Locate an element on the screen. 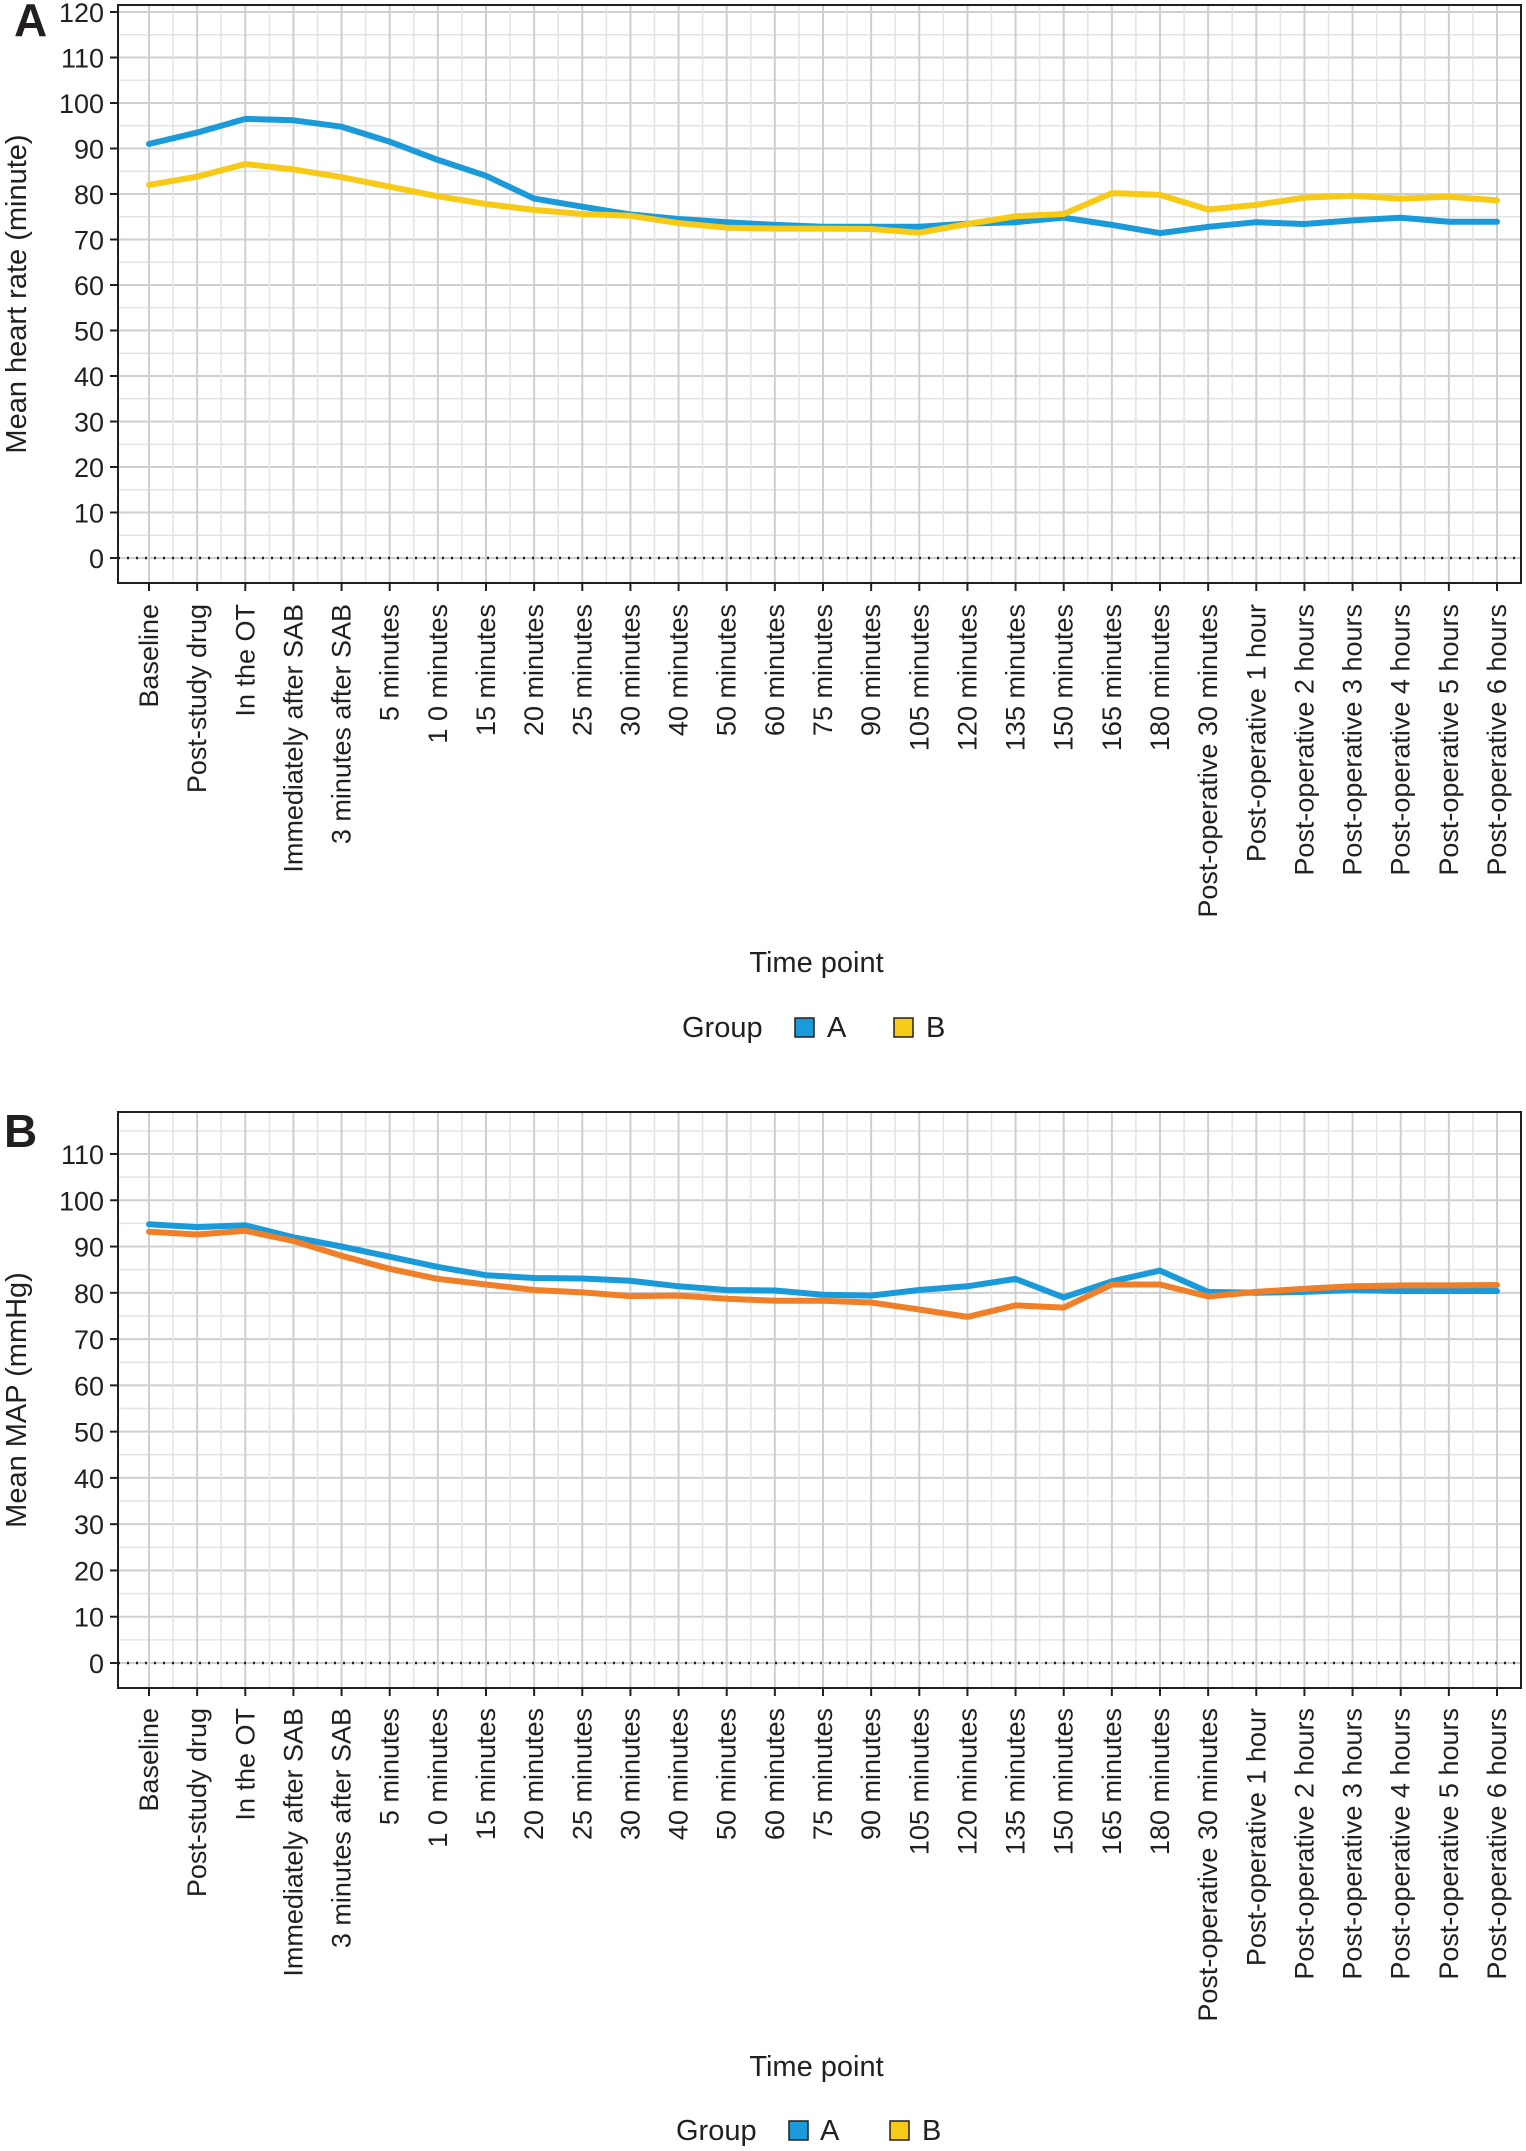 Image resolution: width=1526 pixels, height=2151 pixels. legend-title: Group is located at coordinates (716, 2131).